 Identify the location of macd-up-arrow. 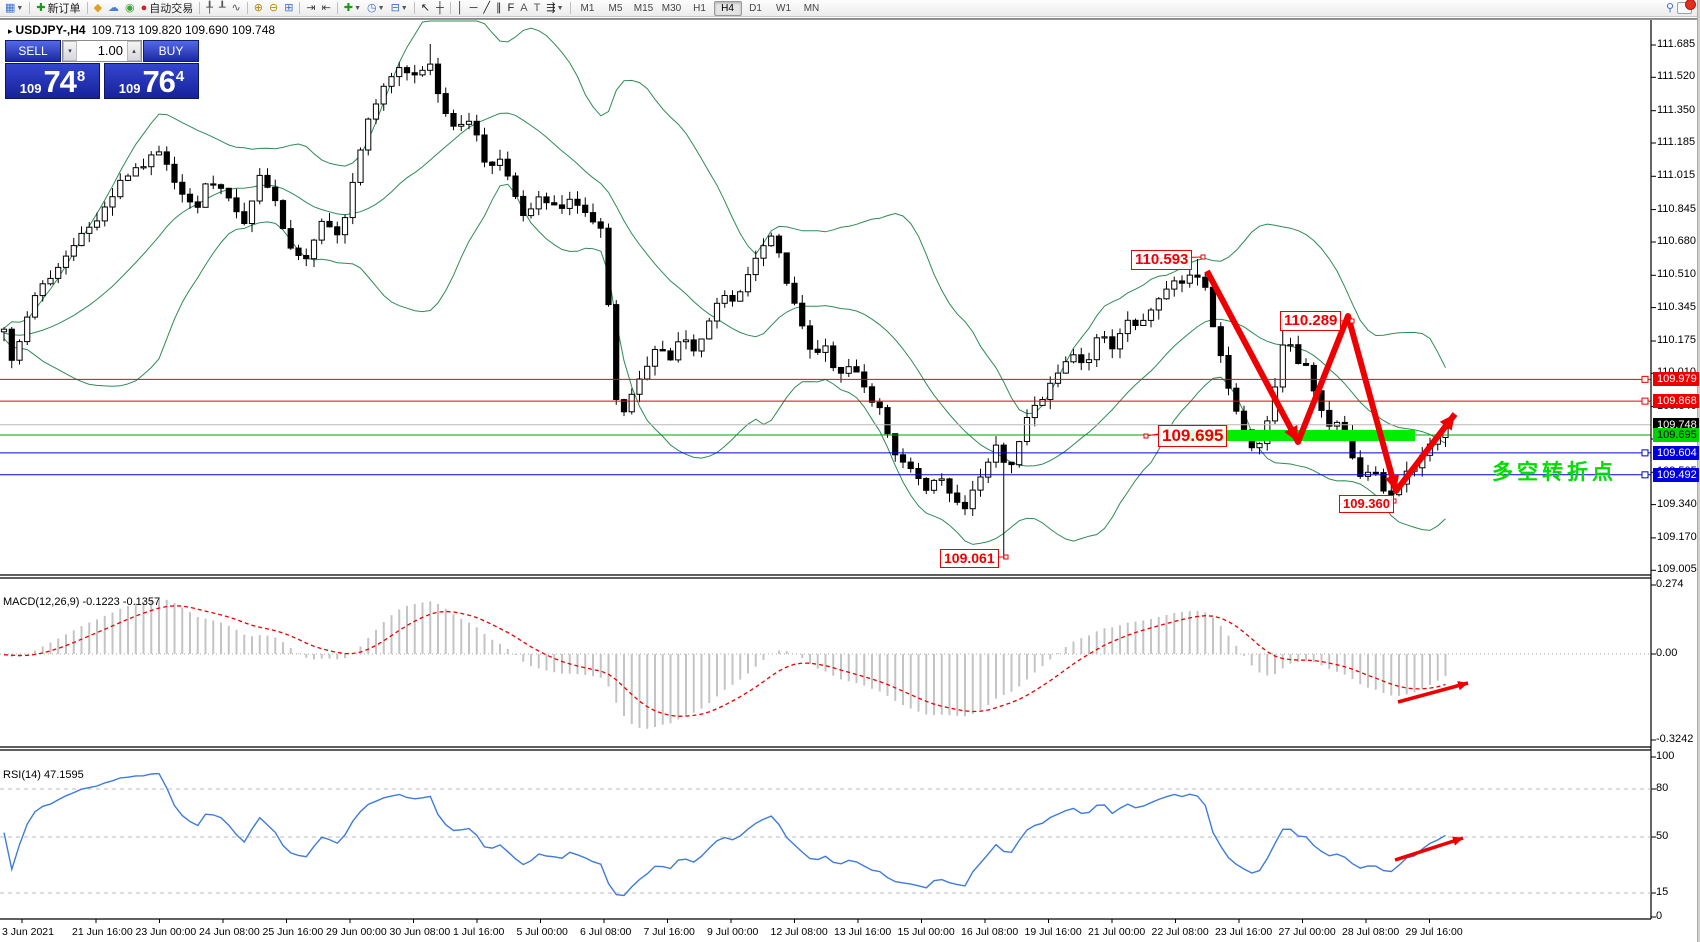
(1433, 692).